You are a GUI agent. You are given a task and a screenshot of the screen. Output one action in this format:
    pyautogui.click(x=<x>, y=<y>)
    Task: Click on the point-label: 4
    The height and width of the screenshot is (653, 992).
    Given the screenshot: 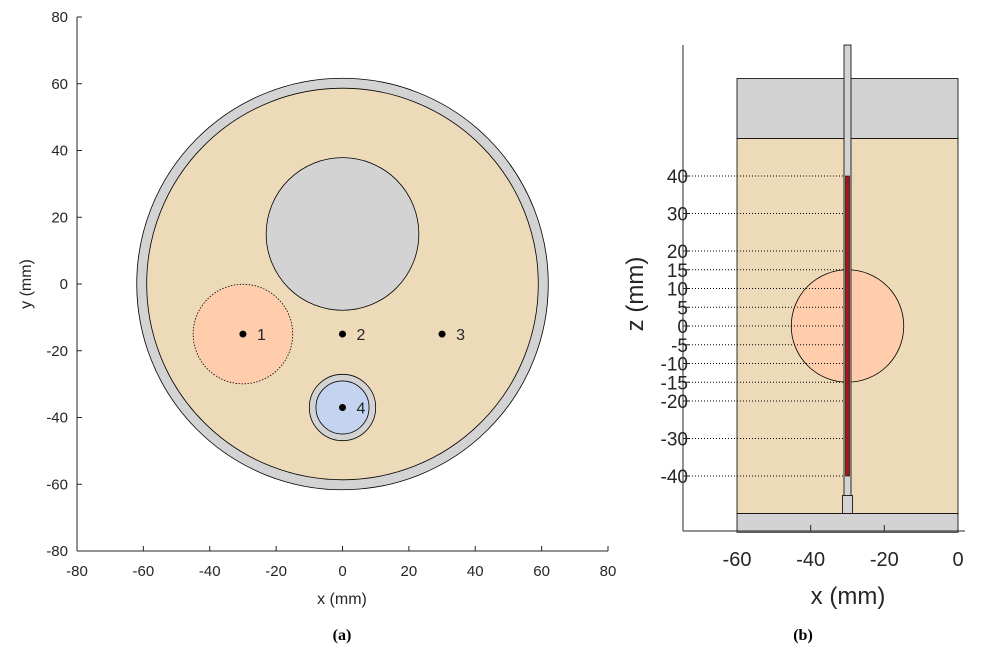 What is the action you would take?
    pyautogui.click(x=361, y=408)
    